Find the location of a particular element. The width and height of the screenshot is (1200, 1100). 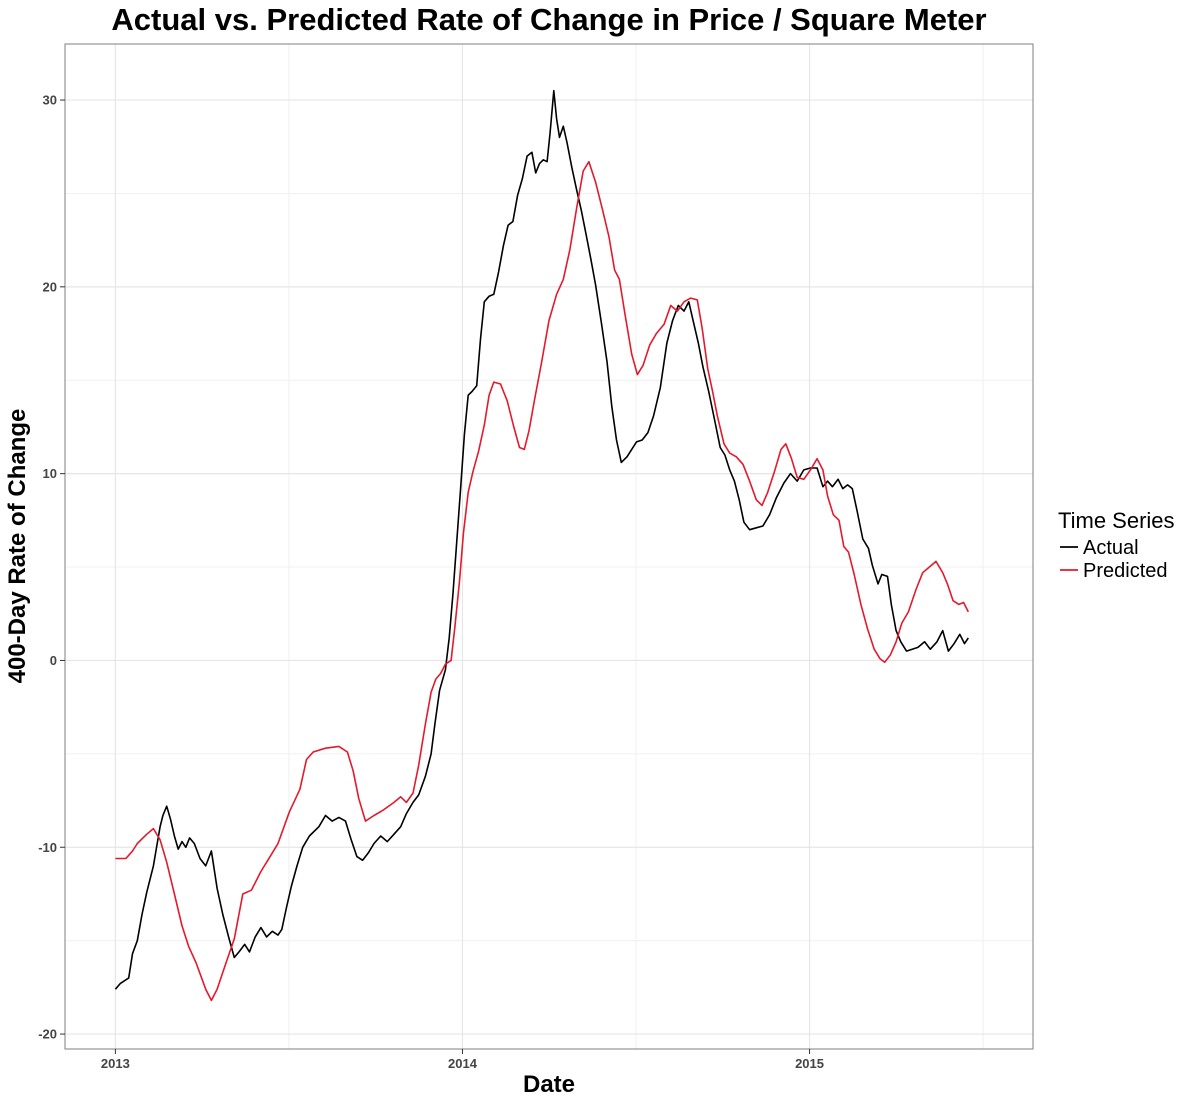

y-tick-label: -10 is located at coordinates (47, 847).